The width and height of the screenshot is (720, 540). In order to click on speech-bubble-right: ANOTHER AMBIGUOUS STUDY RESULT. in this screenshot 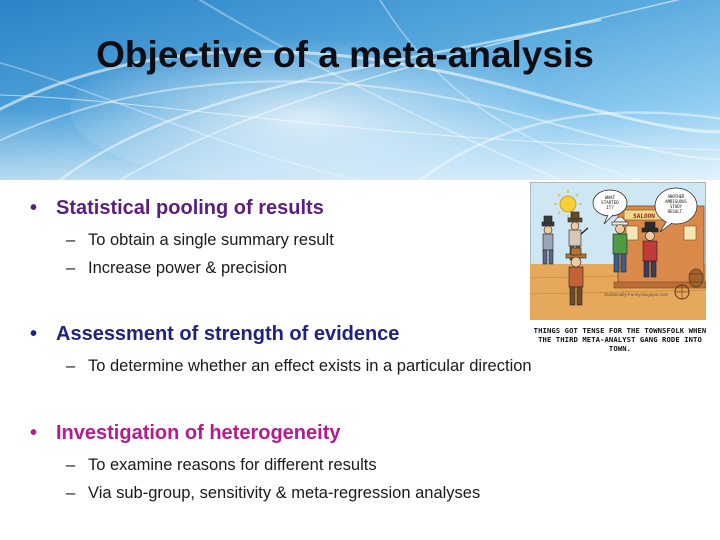, I will do `click(676, 210)`.